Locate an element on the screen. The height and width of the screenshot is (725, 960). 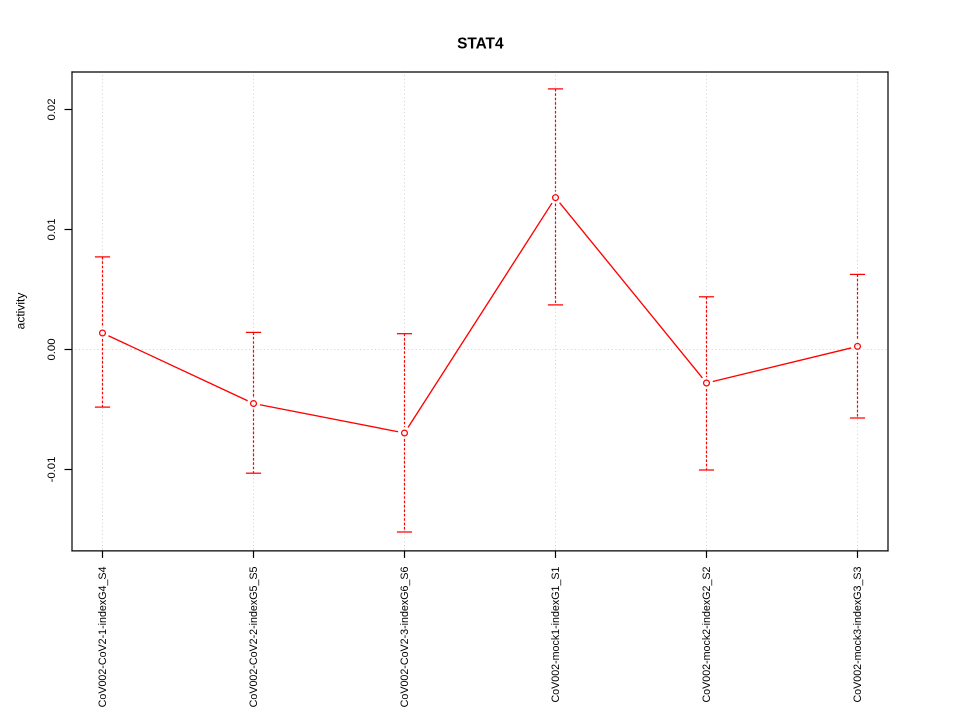
svg-text: CoV002-CoV2-2-indexG5_S5 is located at coordinates (254, 636).